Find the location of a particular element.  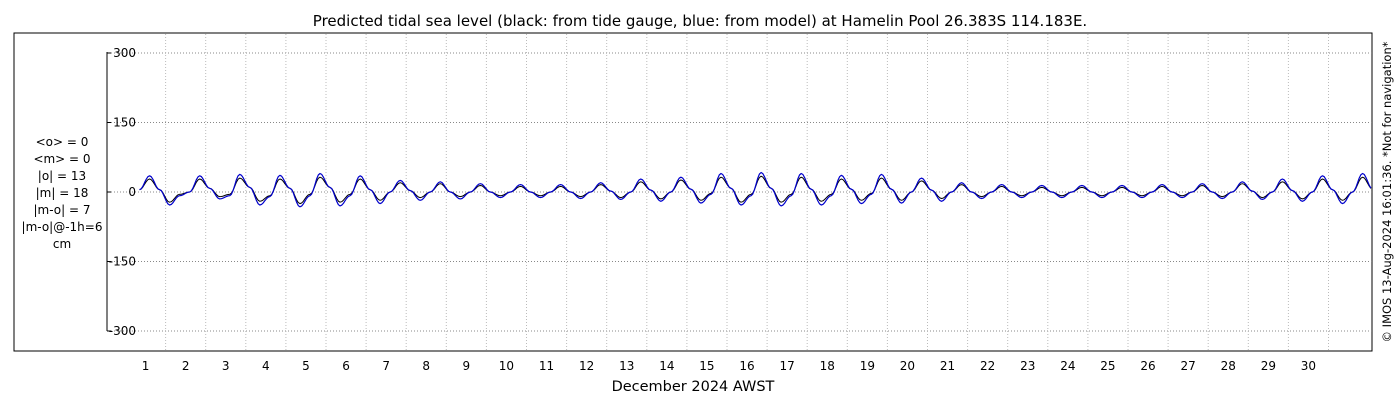

x-tick-label: 2 is located at coordinates (186, 366).